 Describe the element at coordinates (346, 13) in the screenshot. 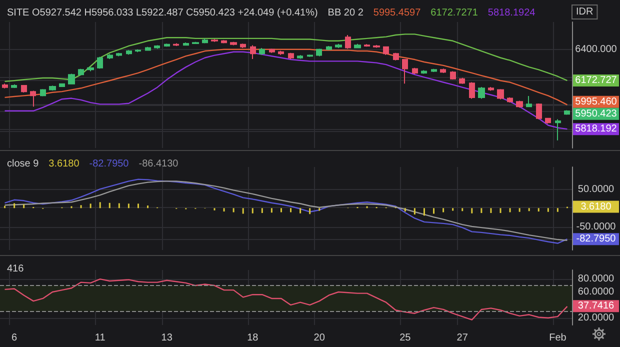

I see `chart-subtitle: BB 20 2` at that location.